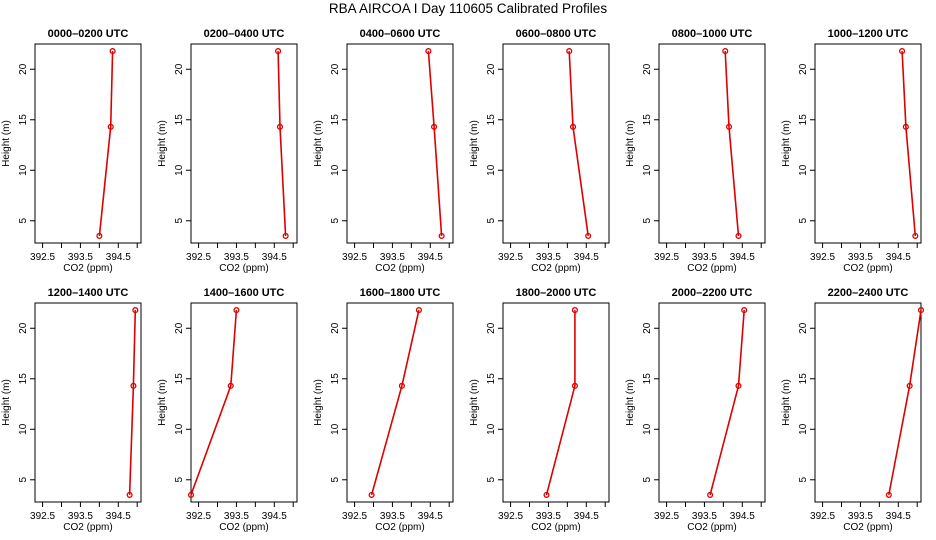 The image size is (936, 540). I want to click on panel-title: 0200–0400 UTC, so click(244, 34).